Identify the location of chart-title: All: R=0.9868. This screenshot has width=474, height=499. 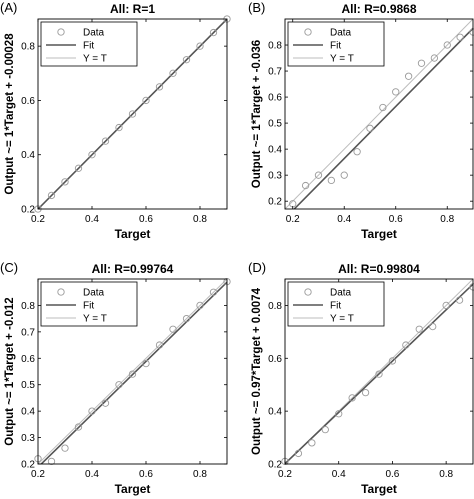
(378, 9).